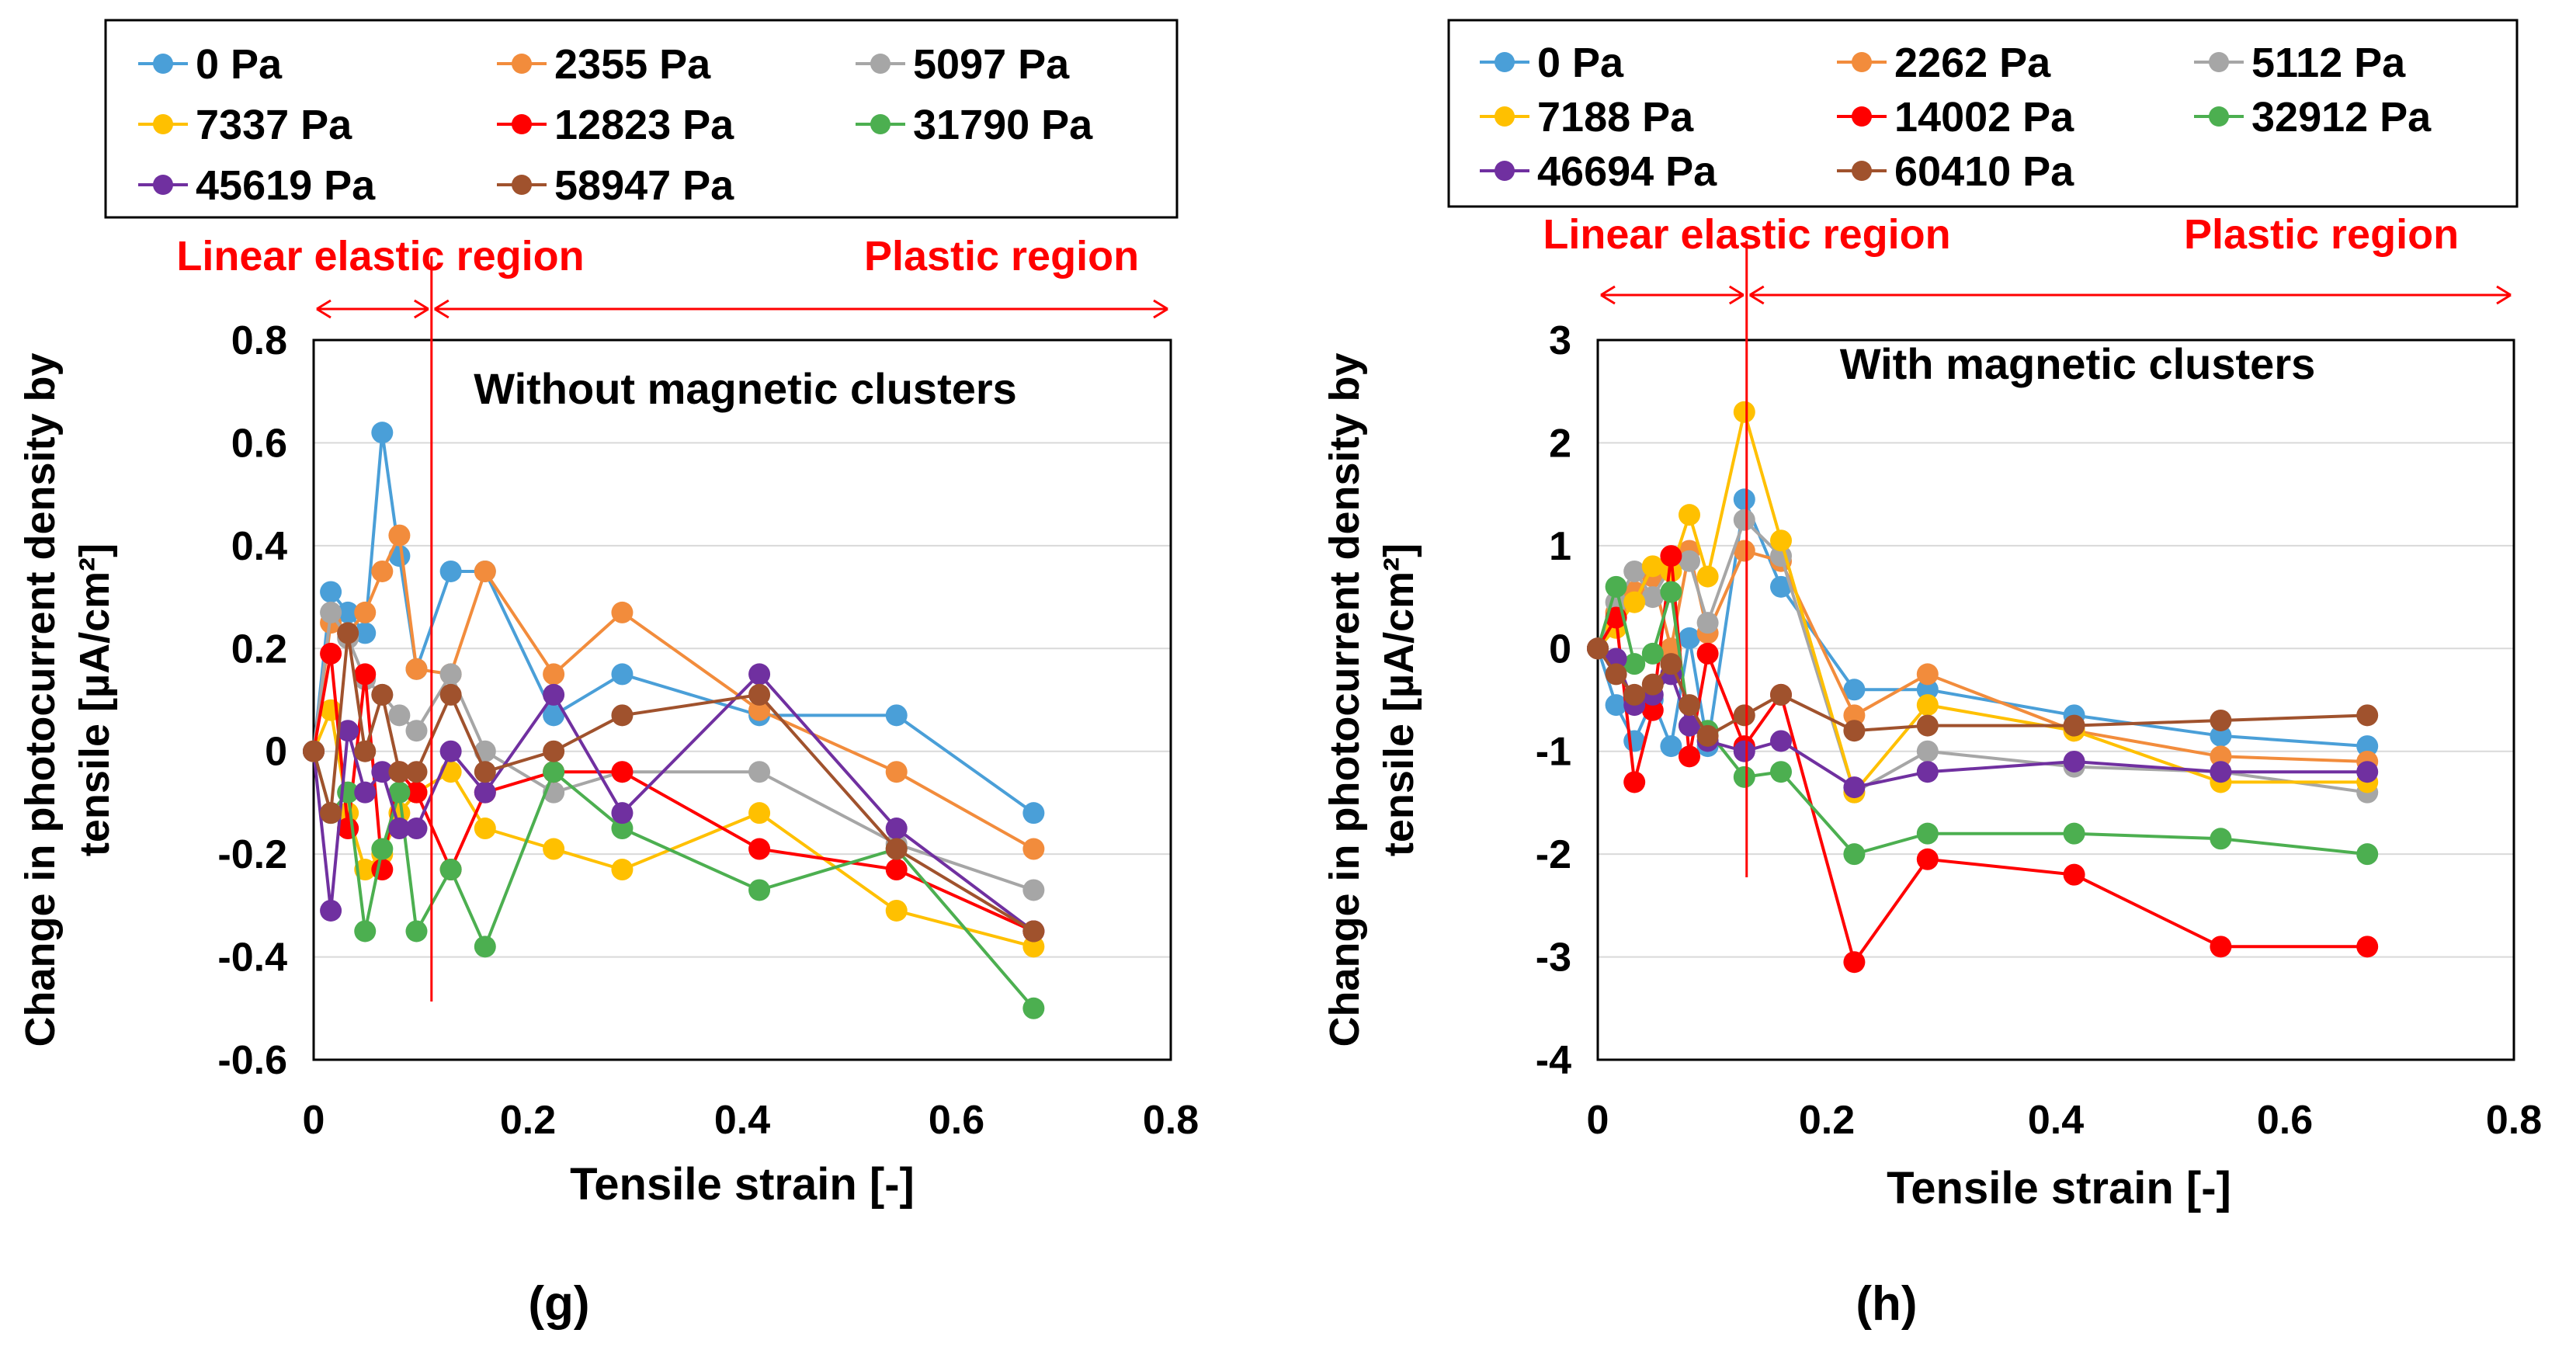  Describe the element at coordinates (2059, 1188) in the screenshot. I see `x-axis-label: Tensile strain [-]` at that location.